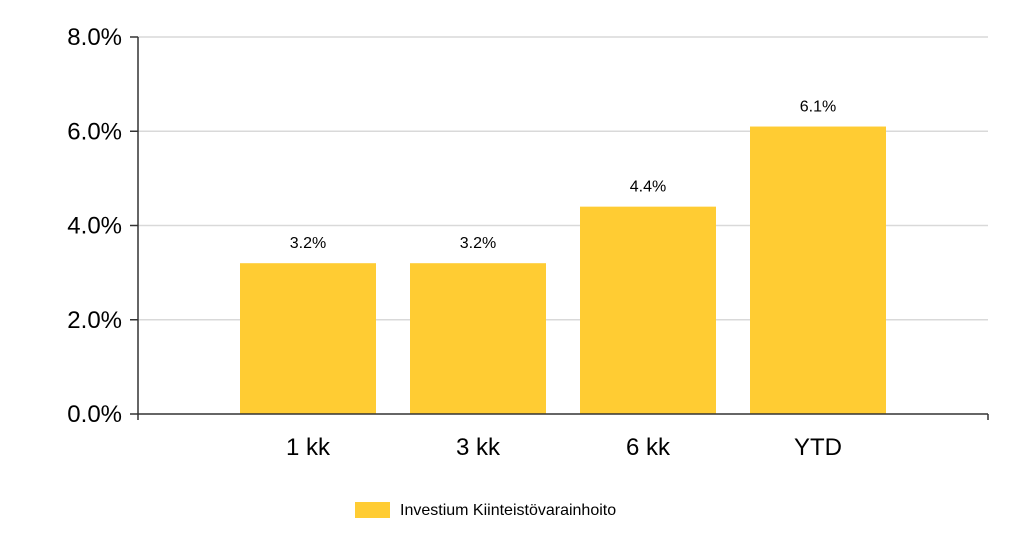  Describe the element at coordinates (648, 310) in the screenshot. I see `bar-6-kk` at that location.